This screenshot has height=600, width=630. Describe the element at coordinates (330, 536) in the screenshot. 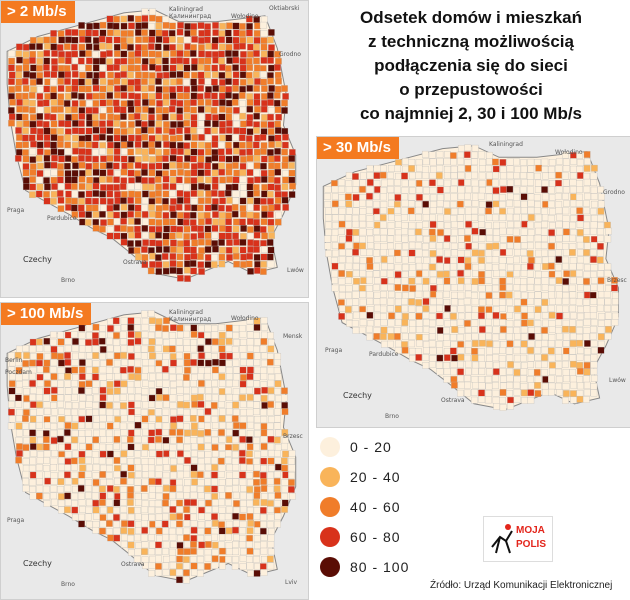

I see `legend-swatch` at that location.